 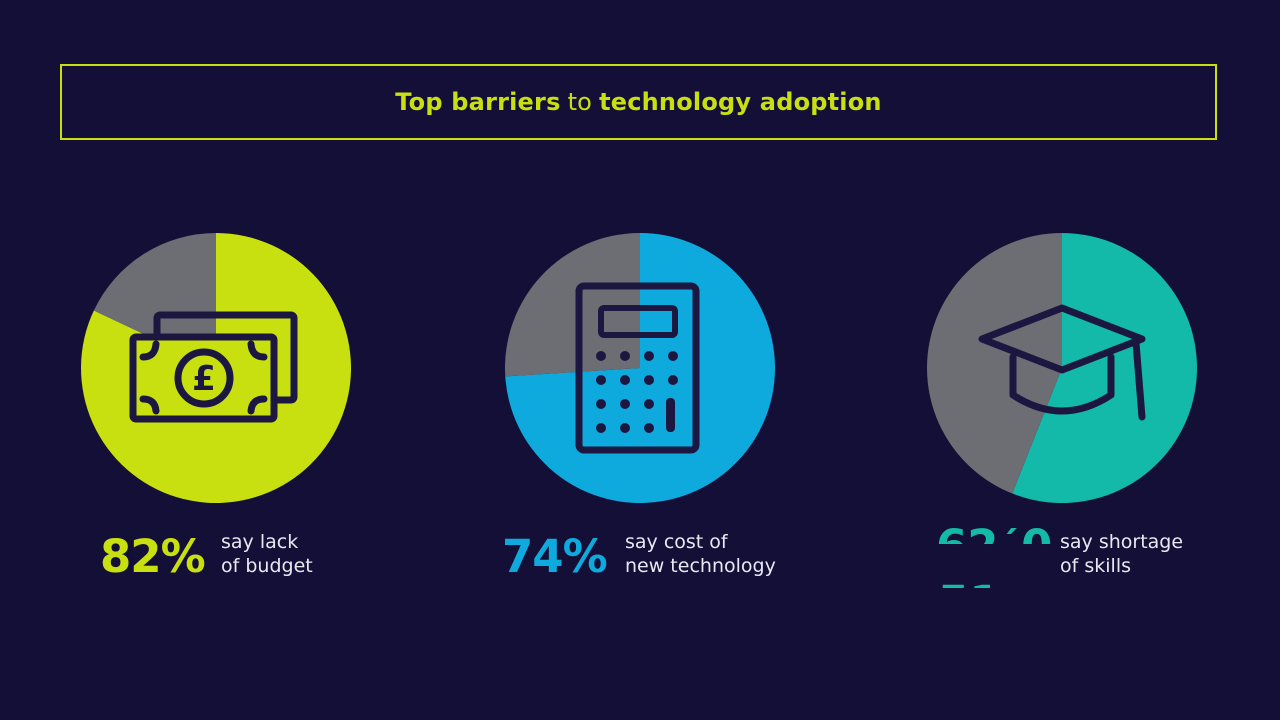 I want to click on pie-chart-cost, so click(x=640, y=368).